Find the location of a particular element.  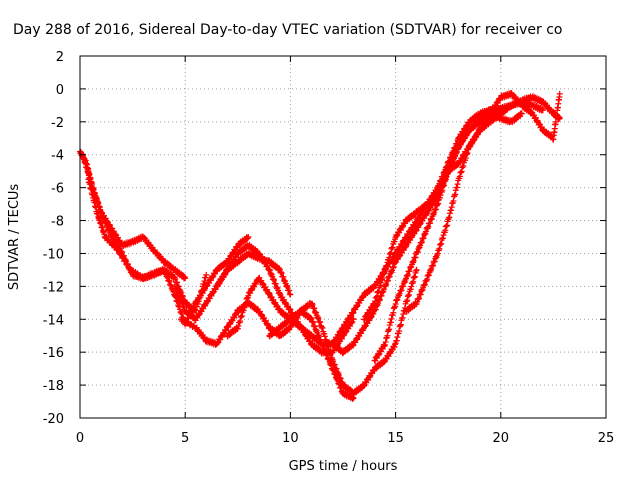

y-tick-label: -18 is located at coordinates (53, 386).